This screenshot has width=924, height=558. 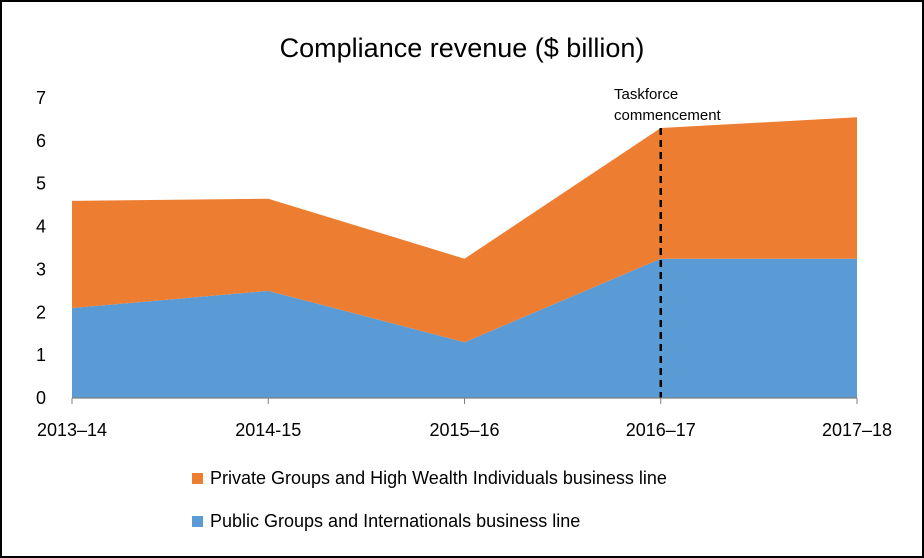 What do you see at coordinates (668, 242) in the screenshot?
I see `taskforce-annotation: Taskforce commencement` at bounding box center [668, 242].